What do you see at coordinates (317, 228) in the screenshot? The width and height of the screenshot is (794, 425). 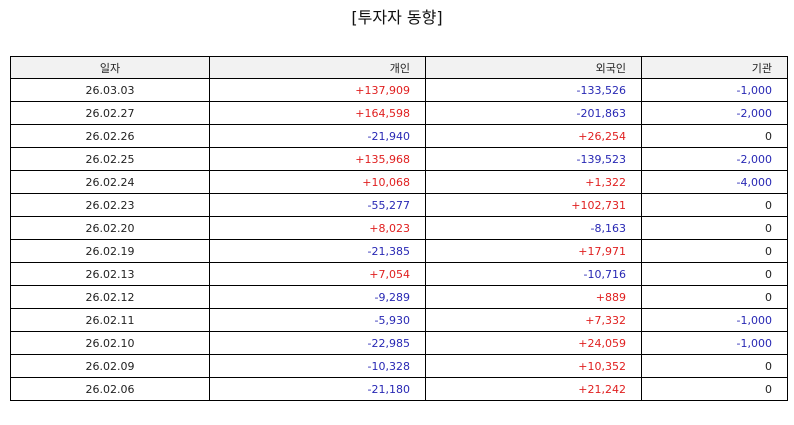 I see `cell-individual: +8,023` at bounding box center [317, 228].